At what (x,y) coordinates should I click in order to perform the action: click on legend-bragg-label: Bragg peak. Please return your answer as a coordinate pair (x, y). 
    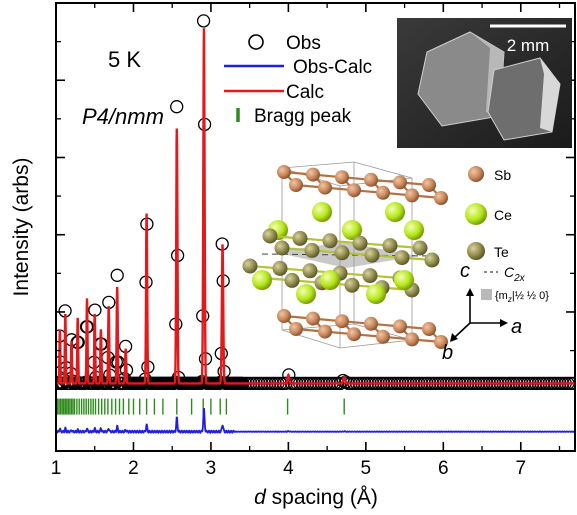
    Looking at the image, I should click on (303, 116).